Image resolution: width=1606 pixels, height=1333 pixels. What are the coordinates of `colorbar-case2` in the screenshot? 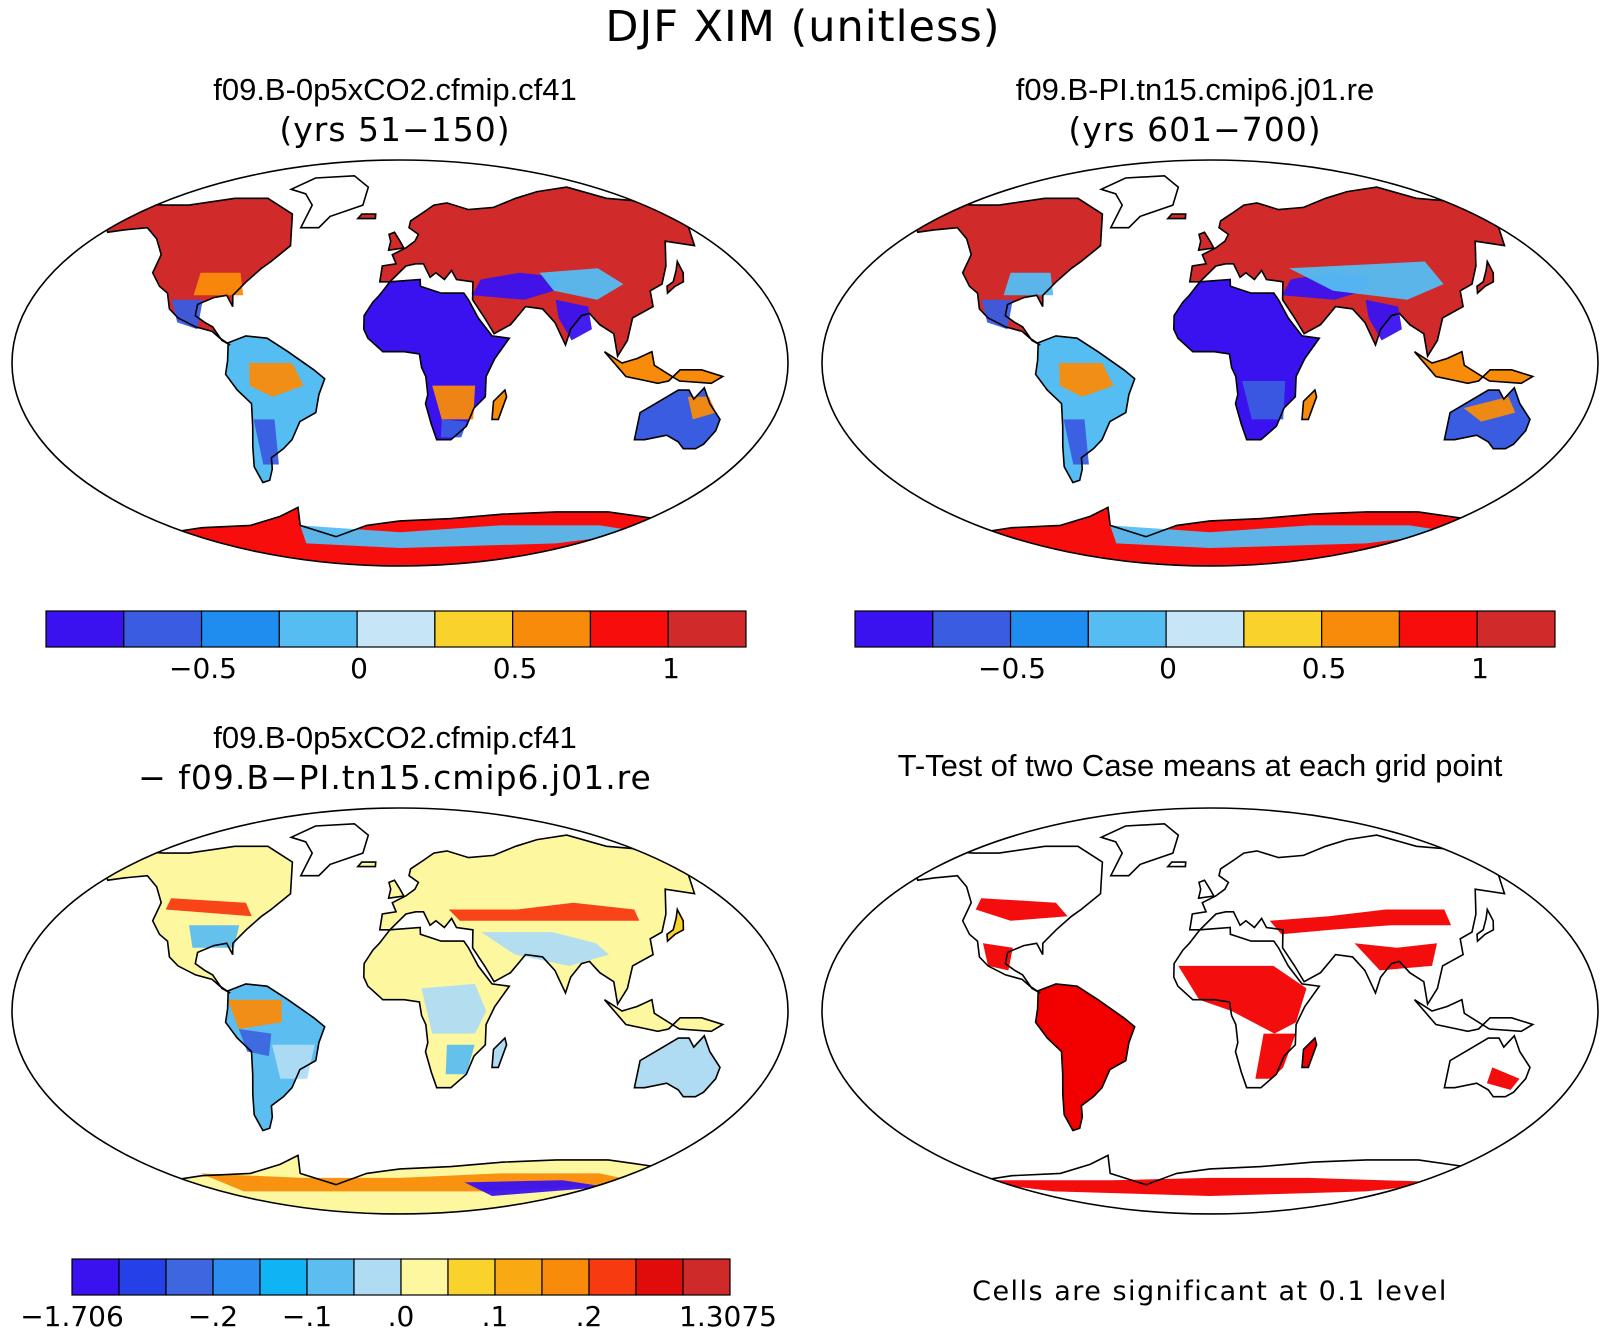 It's located at (1205, 629).